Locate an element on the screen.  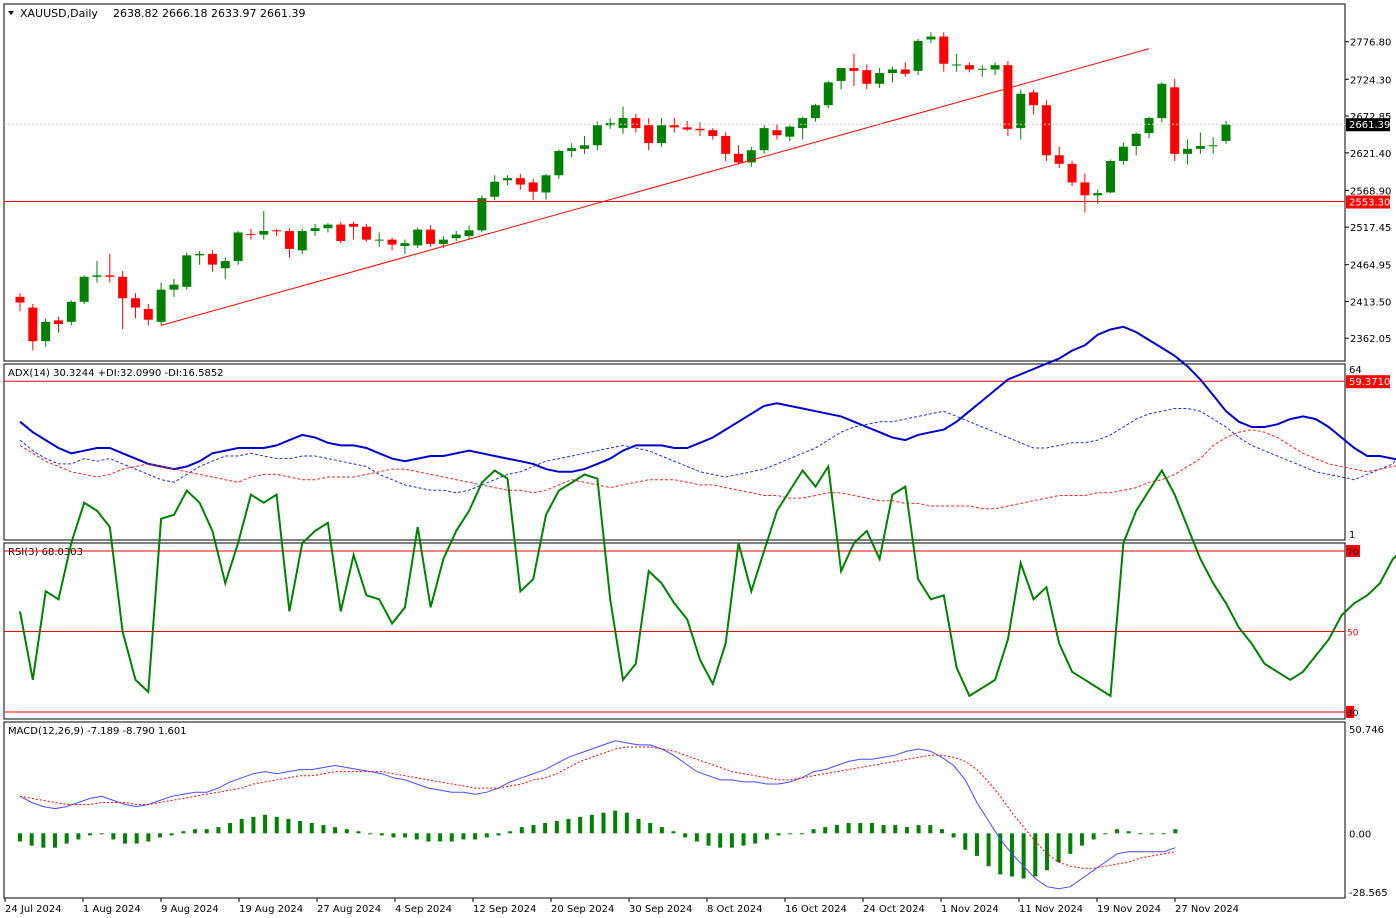
date-label: 20 Sep 2024 is located at coordinates (582, 909).